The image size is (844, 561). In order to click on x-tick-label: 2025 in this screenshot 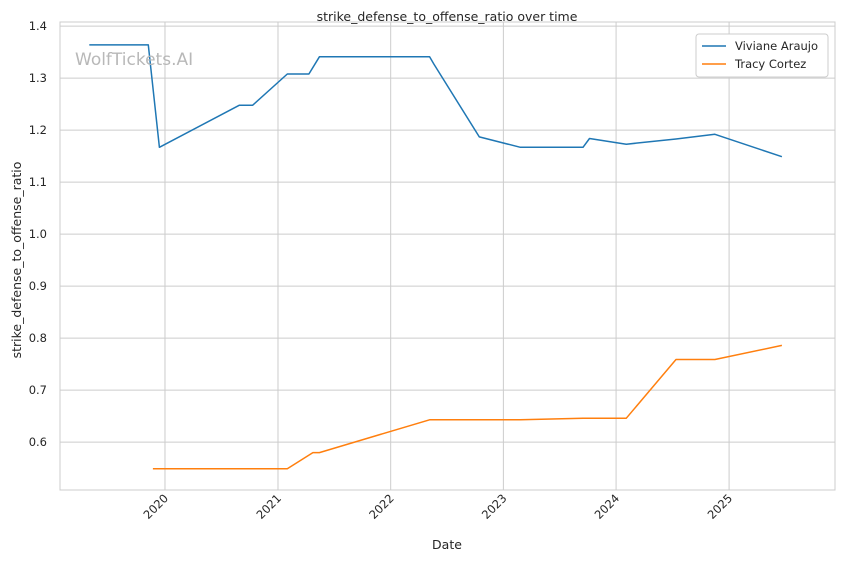, I will do `click(720, 506)`.